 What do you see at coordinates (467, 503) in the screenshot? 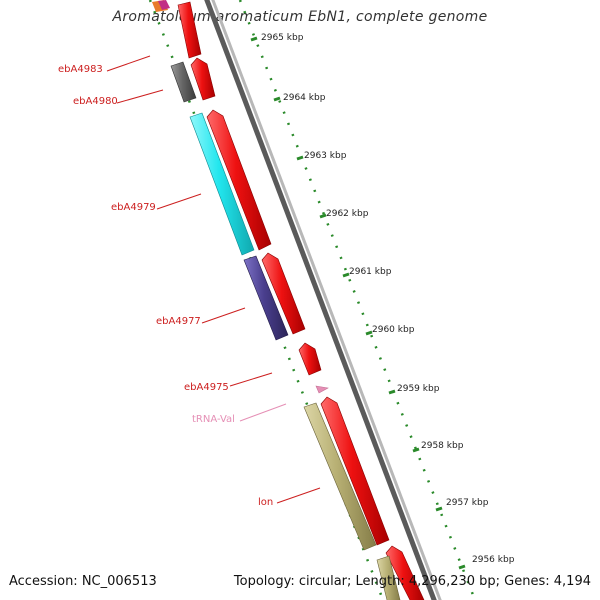
I see `scale-label-2957: 2957 kbp` at bounding box center [467, 503].